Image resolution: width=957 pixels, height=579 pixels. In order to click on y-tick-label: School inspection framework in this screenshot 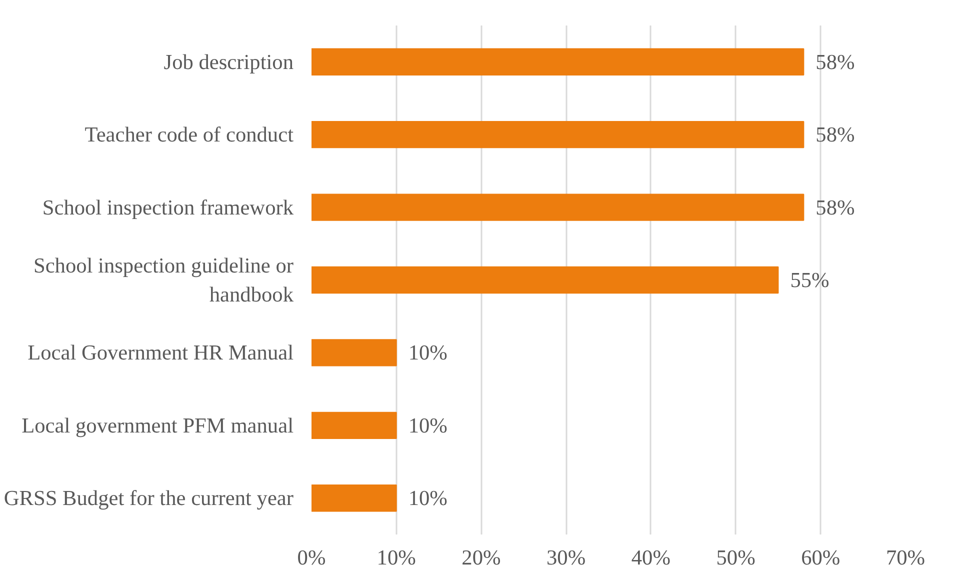, I will do `click(168, 207)`.